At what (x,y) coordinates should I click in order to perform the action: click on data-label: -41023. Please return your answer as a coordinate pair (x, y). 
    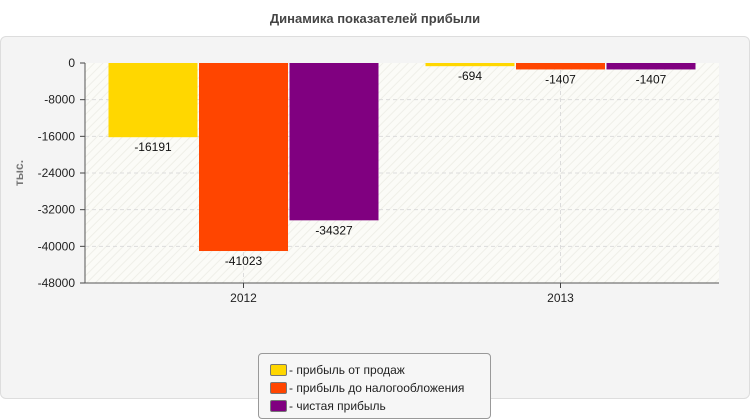
    Looking at the image, I should click on (244, 261).